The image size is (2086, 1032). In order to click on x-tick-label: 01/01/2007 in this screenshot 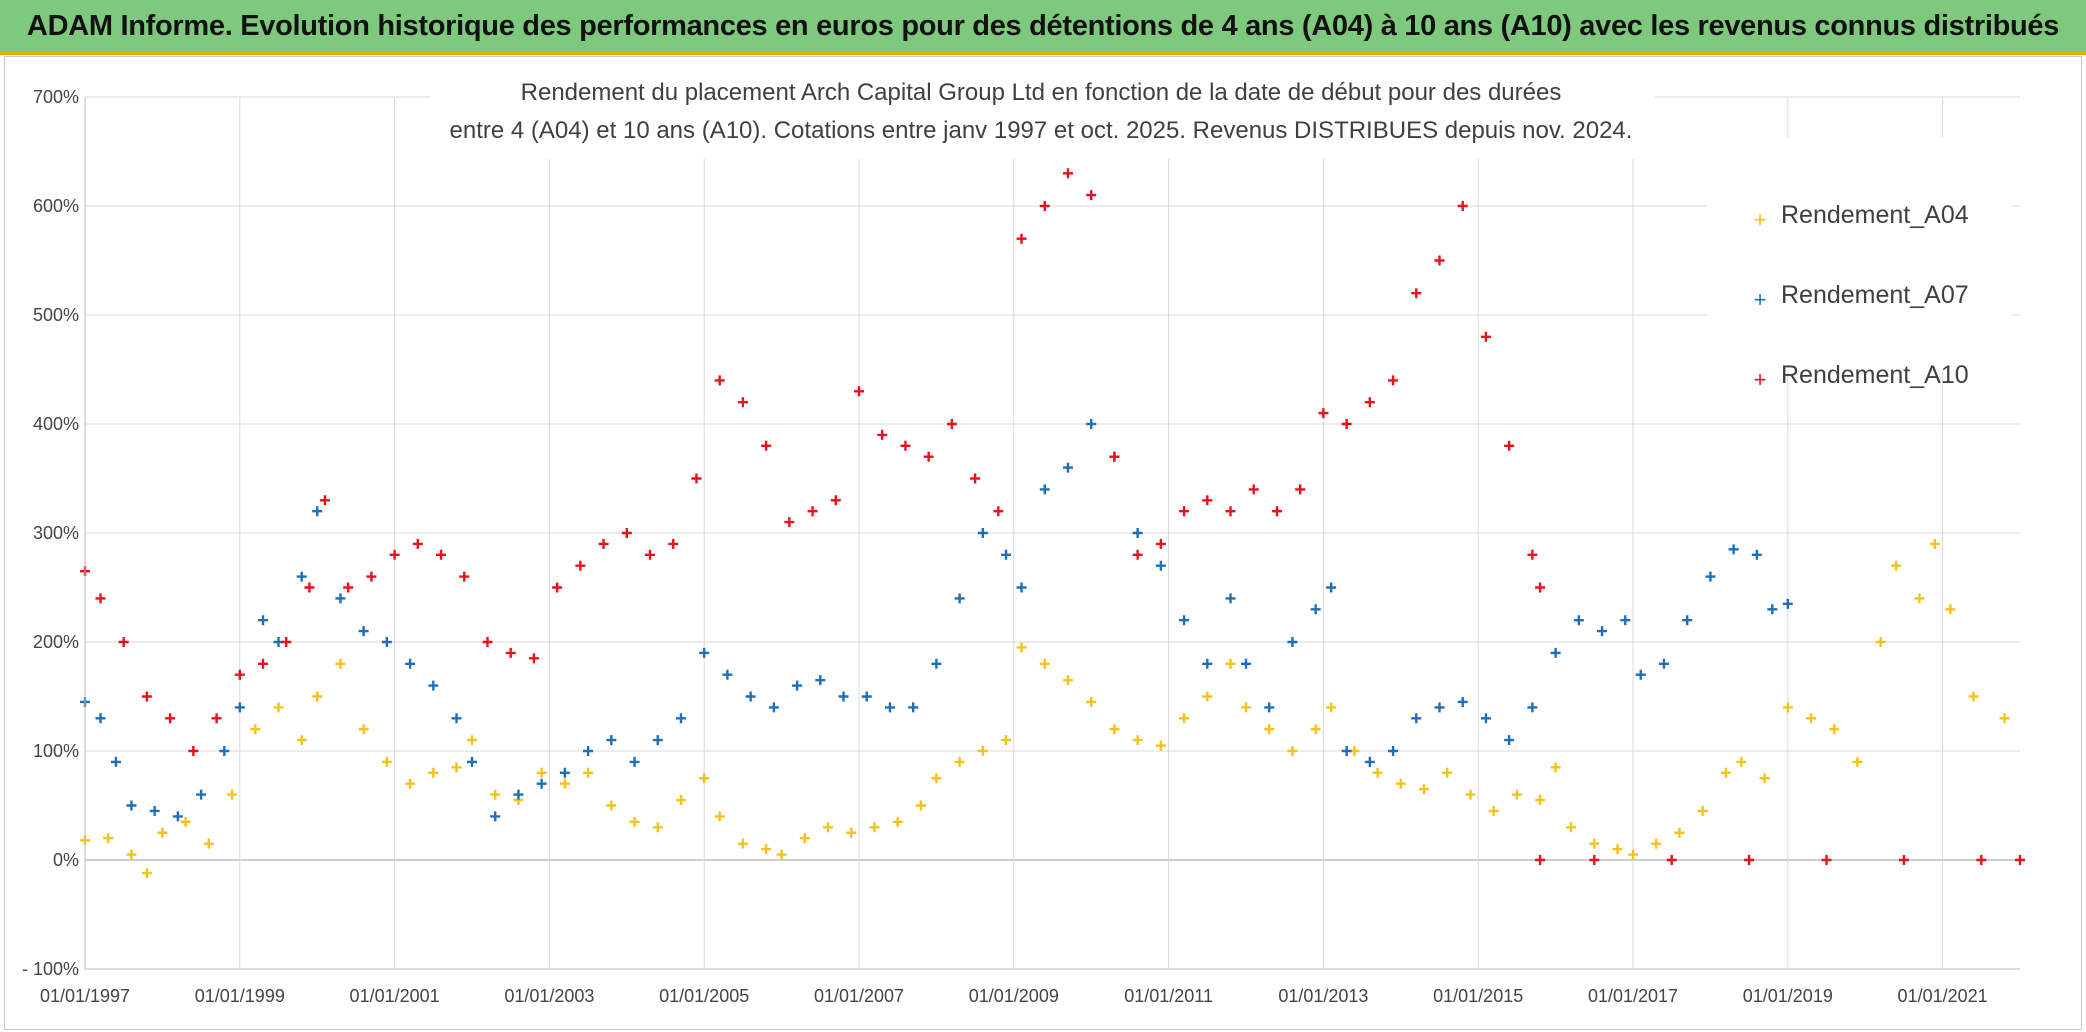, I will do `click(859, 996)`.